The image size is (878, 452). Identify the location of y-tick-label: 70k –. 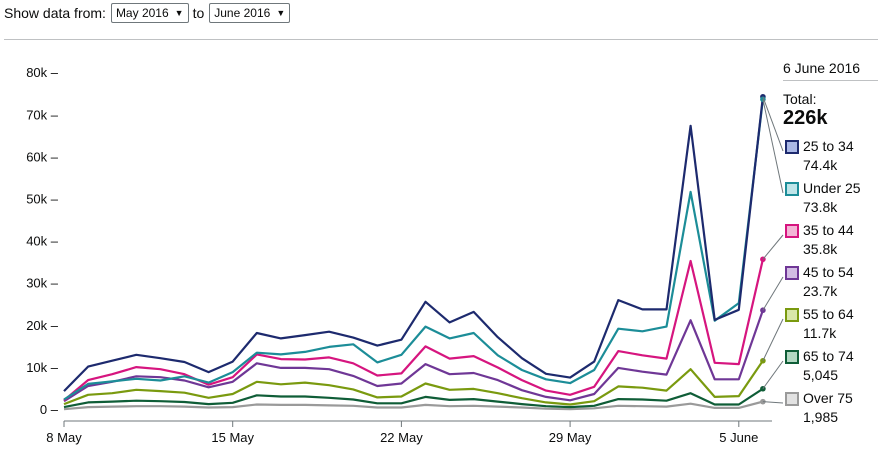
(42, 114).